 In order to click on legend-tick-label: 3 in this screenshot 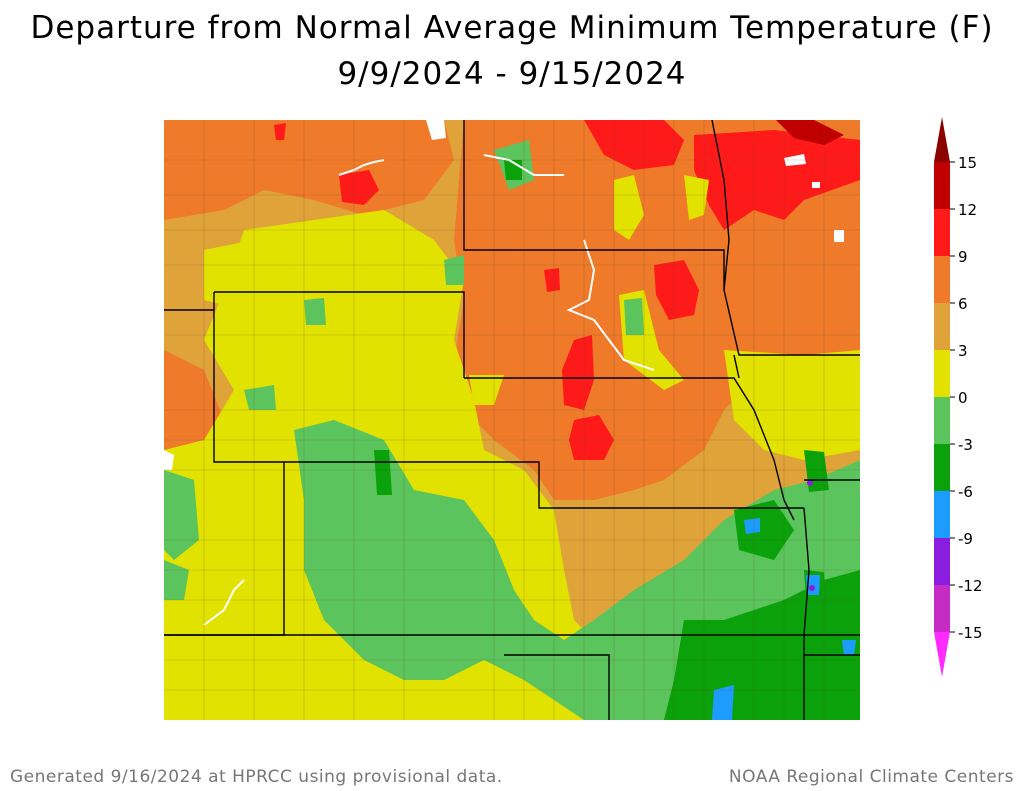, I will do `click(963, 351)`.